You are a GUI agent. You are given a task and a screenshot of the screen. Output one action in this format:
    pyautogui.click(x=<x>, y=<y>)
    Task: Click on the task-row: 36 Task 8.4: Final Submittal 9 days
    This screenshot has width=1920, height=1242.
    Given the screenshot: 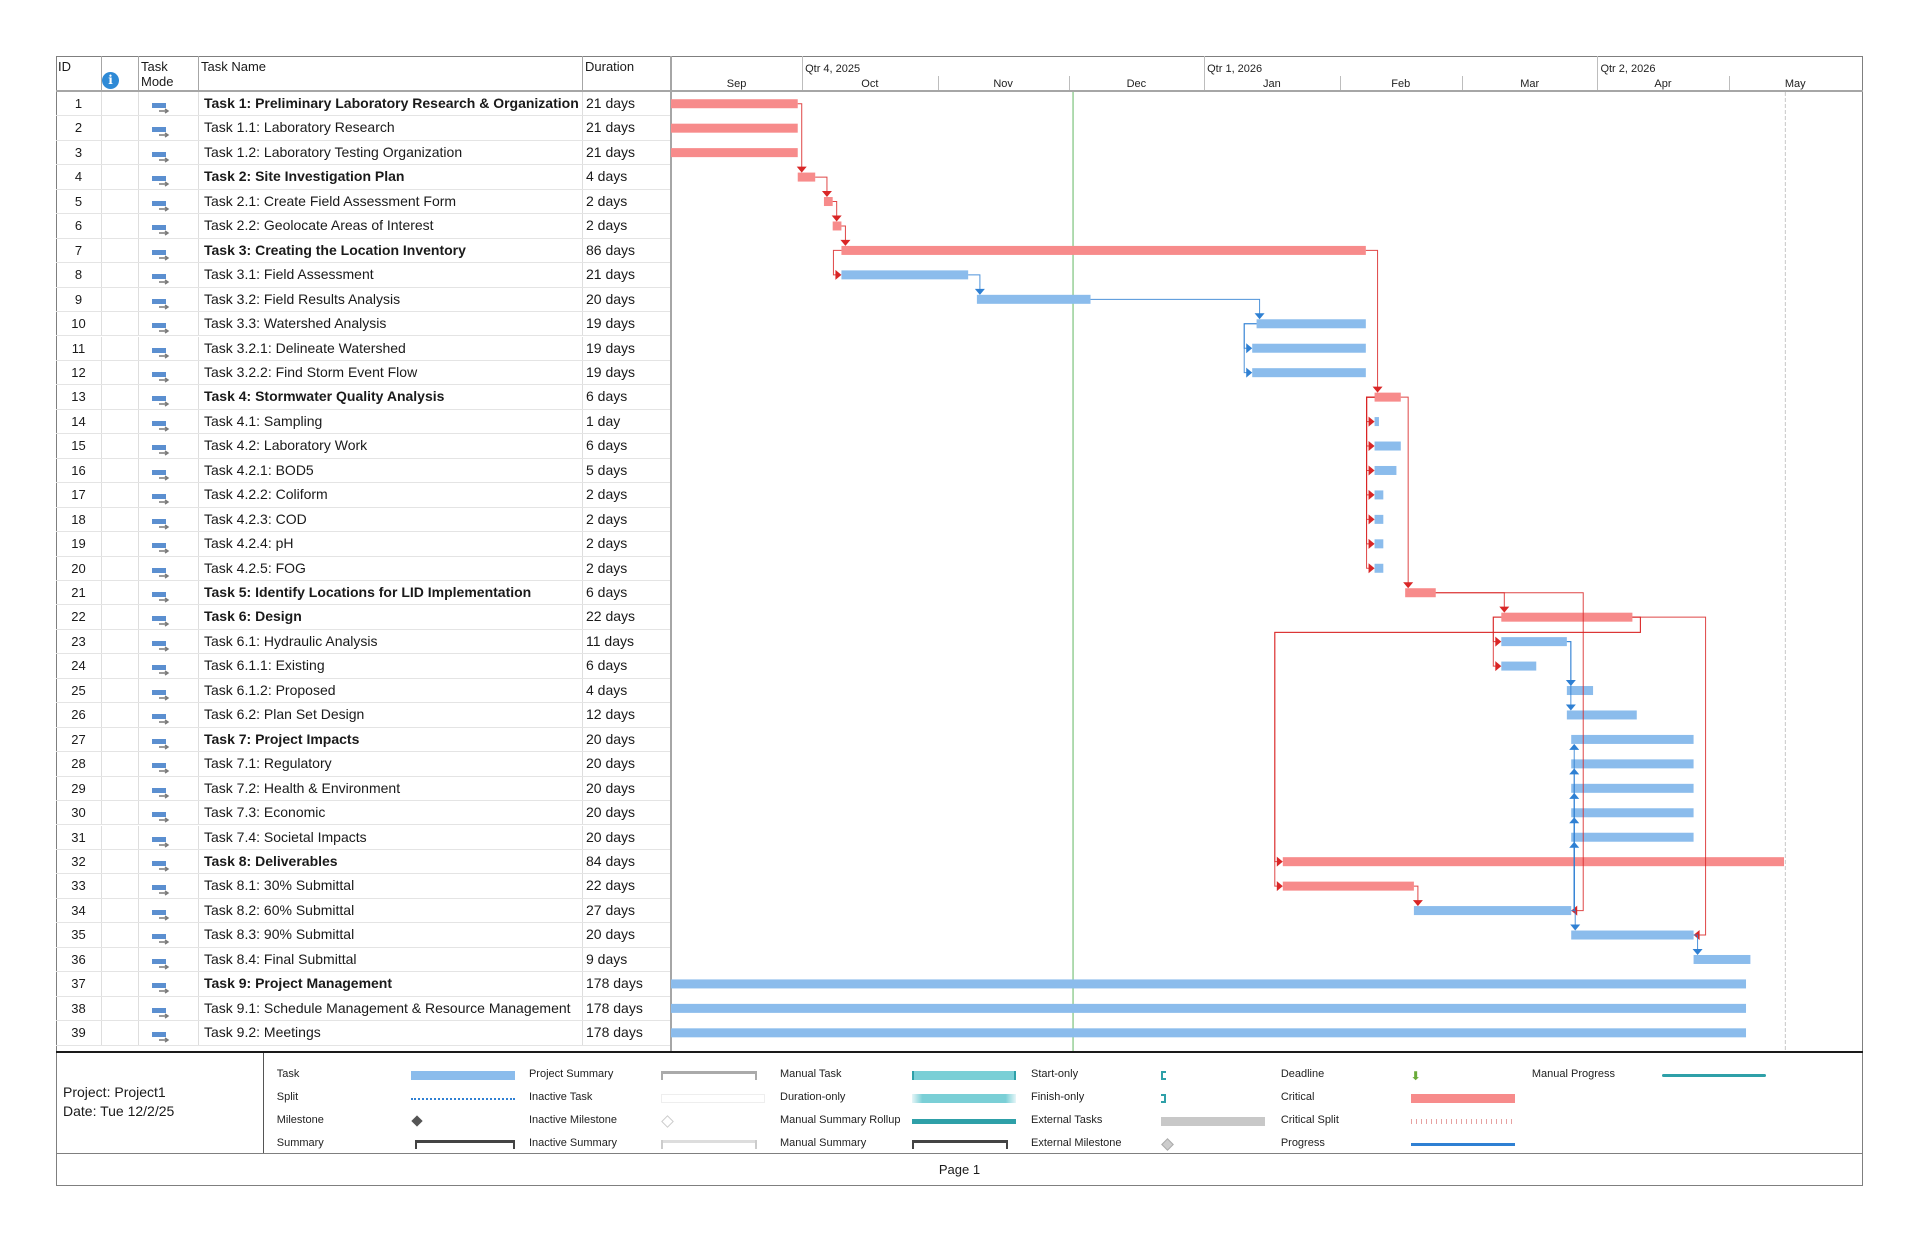 What is the action you would take?
    pyautogui.click(x=363, y=960)
    